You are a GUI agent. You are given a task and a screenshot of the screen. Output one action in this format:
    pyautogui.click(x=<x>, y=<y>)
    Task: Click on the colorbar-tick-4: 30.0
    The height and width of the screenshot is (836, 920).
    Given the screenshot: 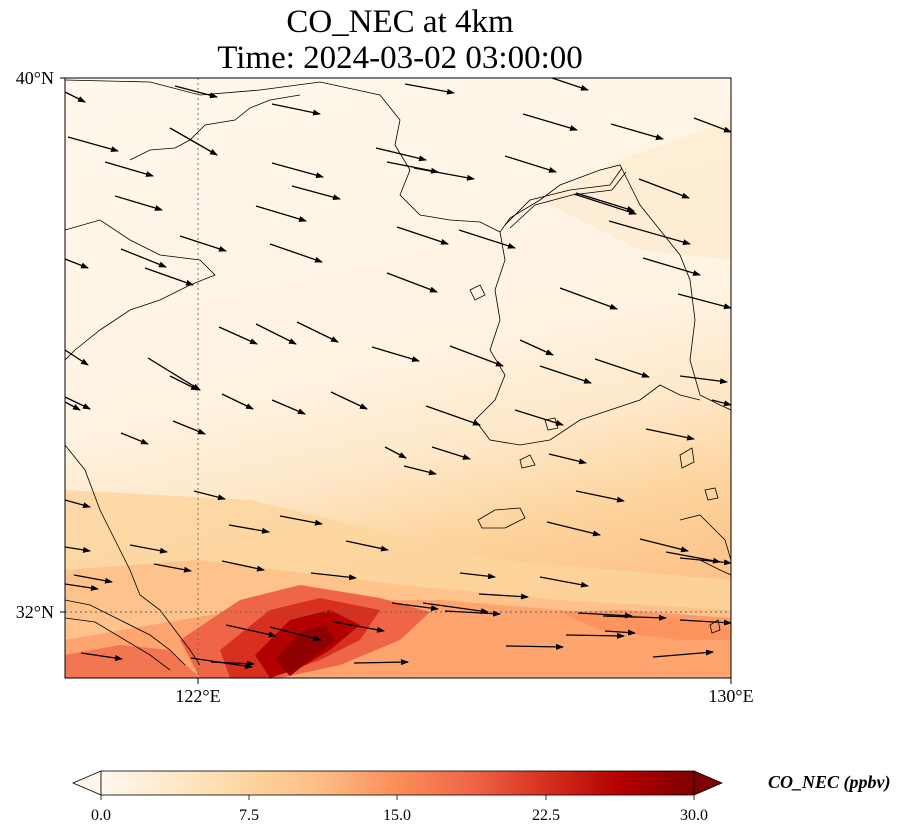 What is the action you would take?
    pyautogui.click(x=694, y=815)
    